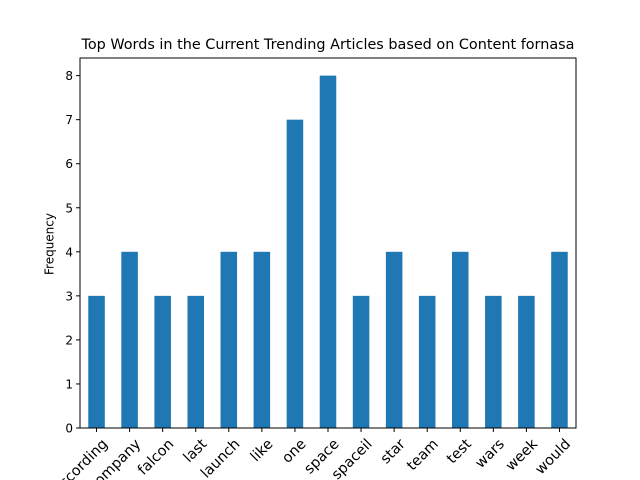 The height and width of the screenshot is (480, 640). Describe the element at coordinates (559, 339) in the screenshot. I see `bar-would` at that location.